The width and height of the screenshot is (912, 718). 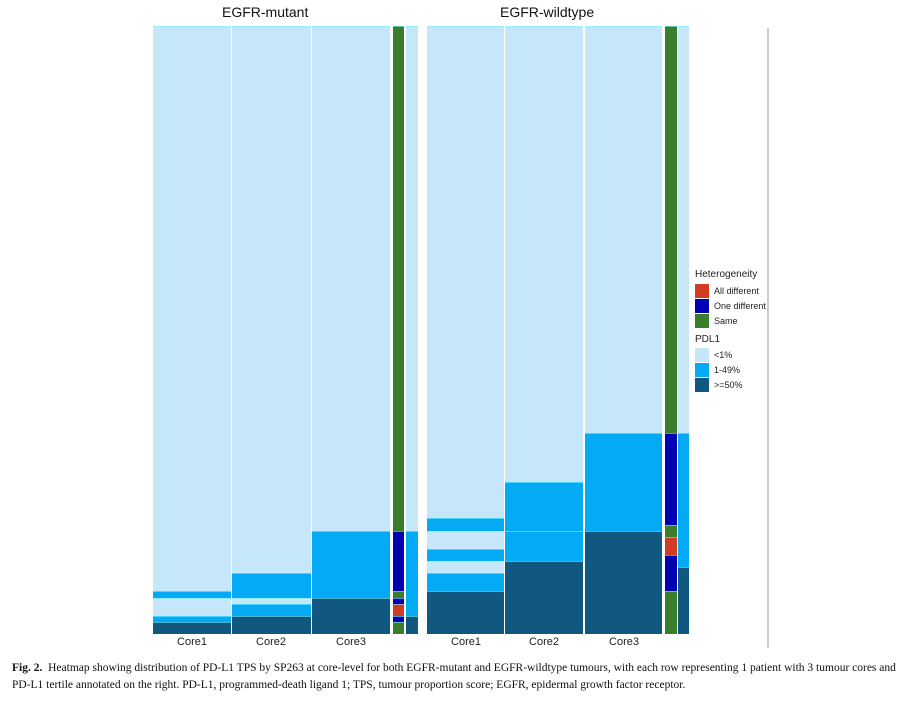 I want to click on legend-entry: <1%, so click(x=713, y=355).